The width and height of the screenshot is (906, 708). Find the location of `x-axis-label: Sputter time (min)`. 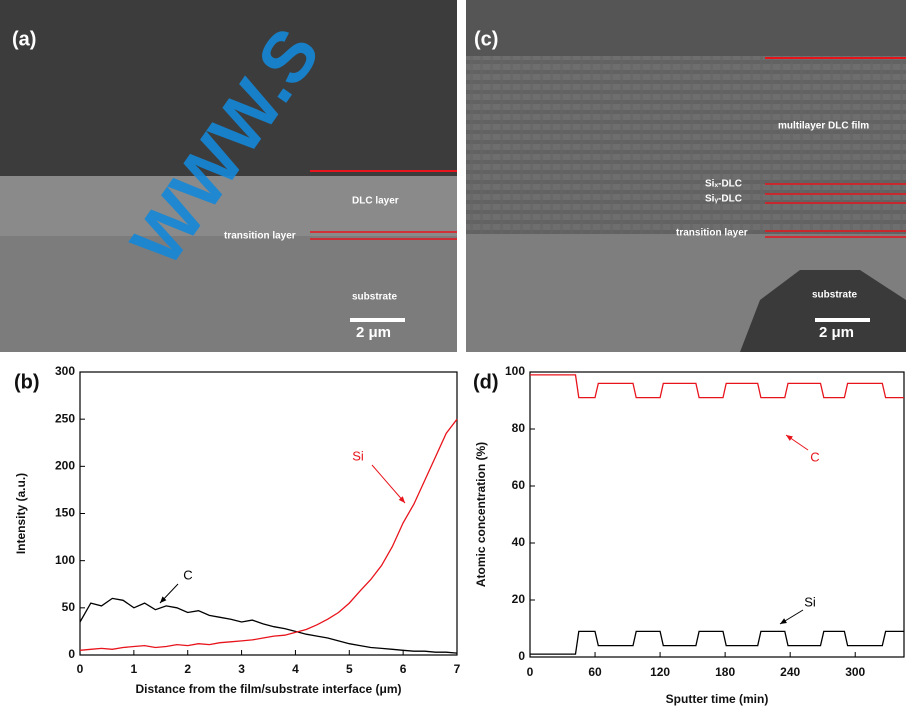

x-axis-label: Sputter time (min) is located at coordinates (717, 699).